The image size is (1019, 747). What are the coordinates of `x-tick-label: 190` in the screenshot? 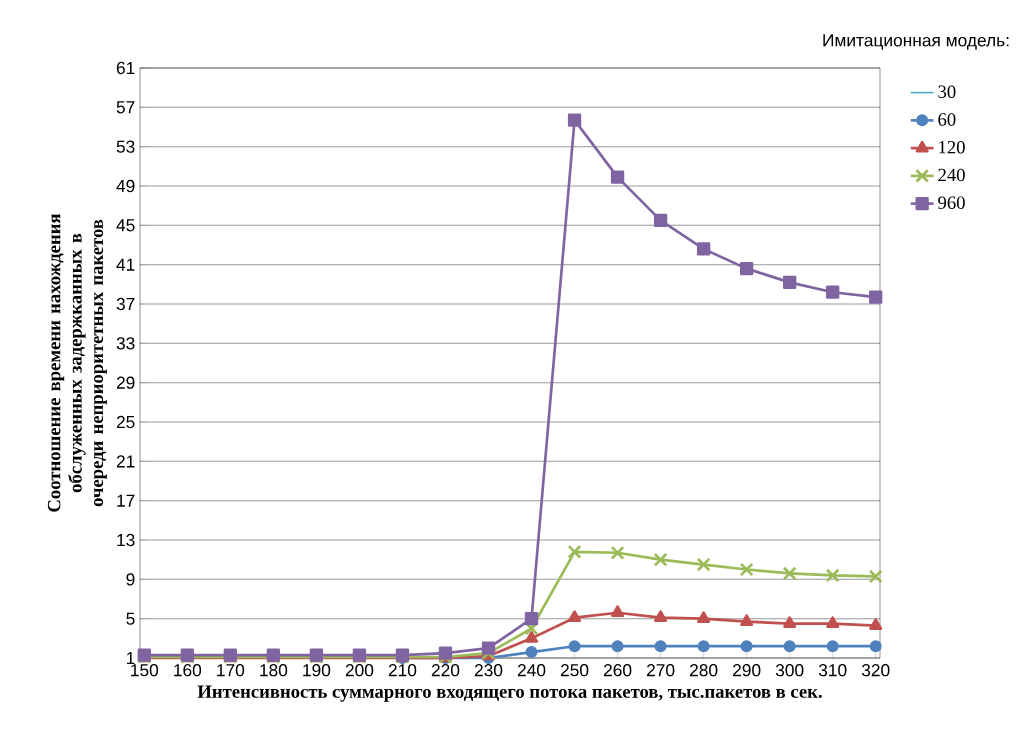 It's located at (317, 670).